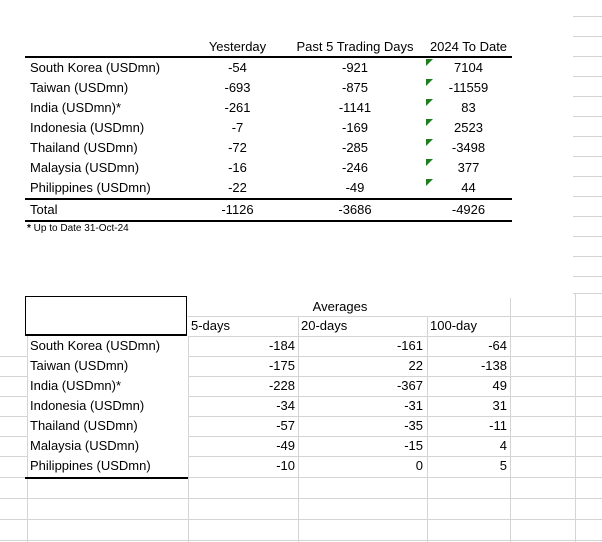  I want to click on cell-yesterday: -693, so click(237, 87).